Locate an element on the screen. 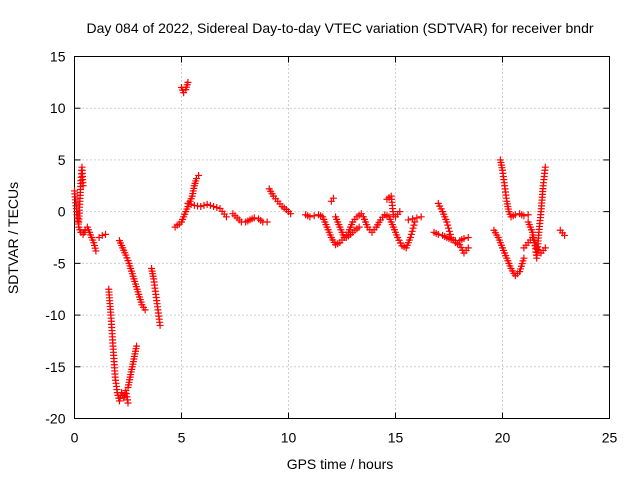  series-s21 is located at coordinates (453, 228).